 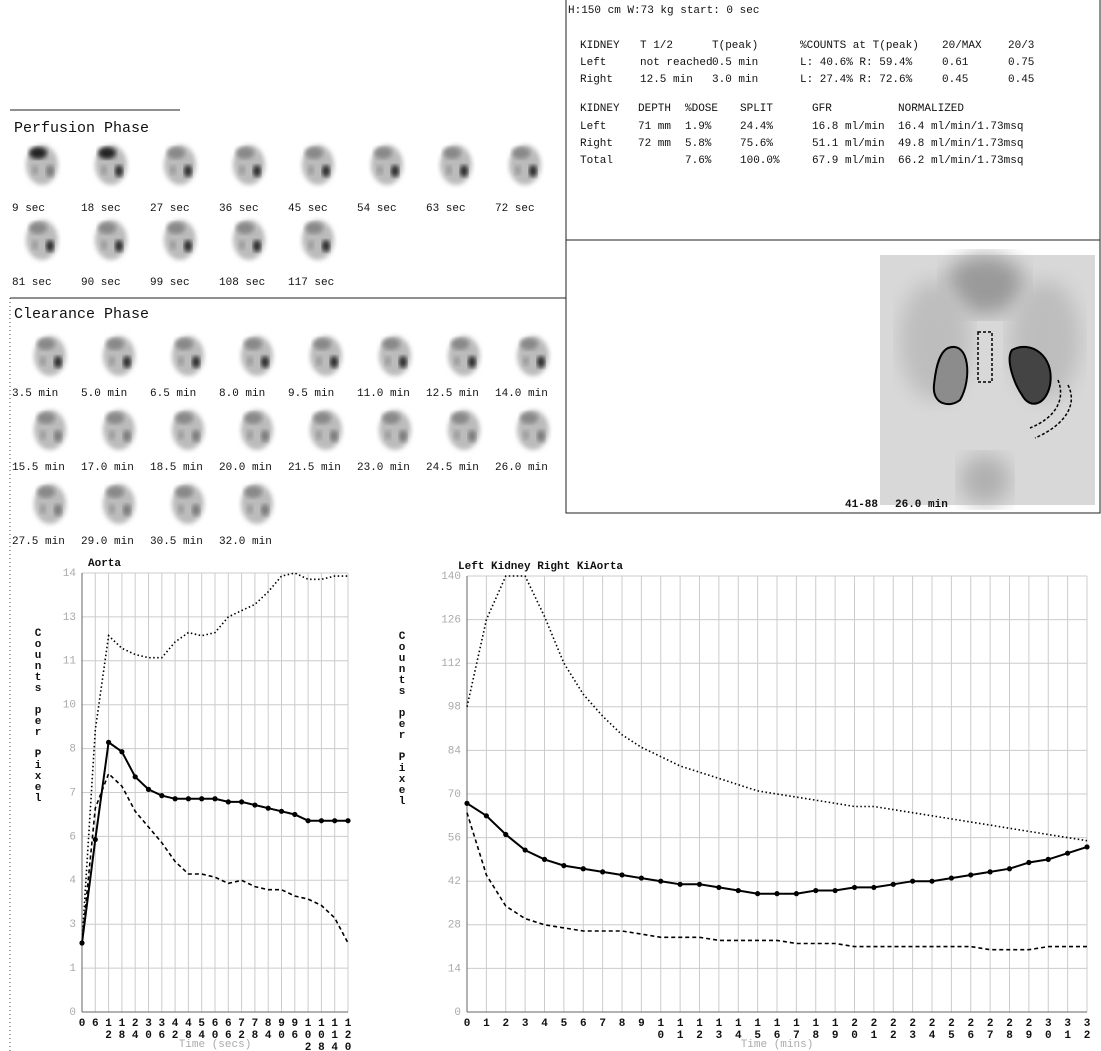 What do you see at coordinates (311, 283) in the screenshot?
I see `frame-label: 117 sec` at bounding box center [311, 283].